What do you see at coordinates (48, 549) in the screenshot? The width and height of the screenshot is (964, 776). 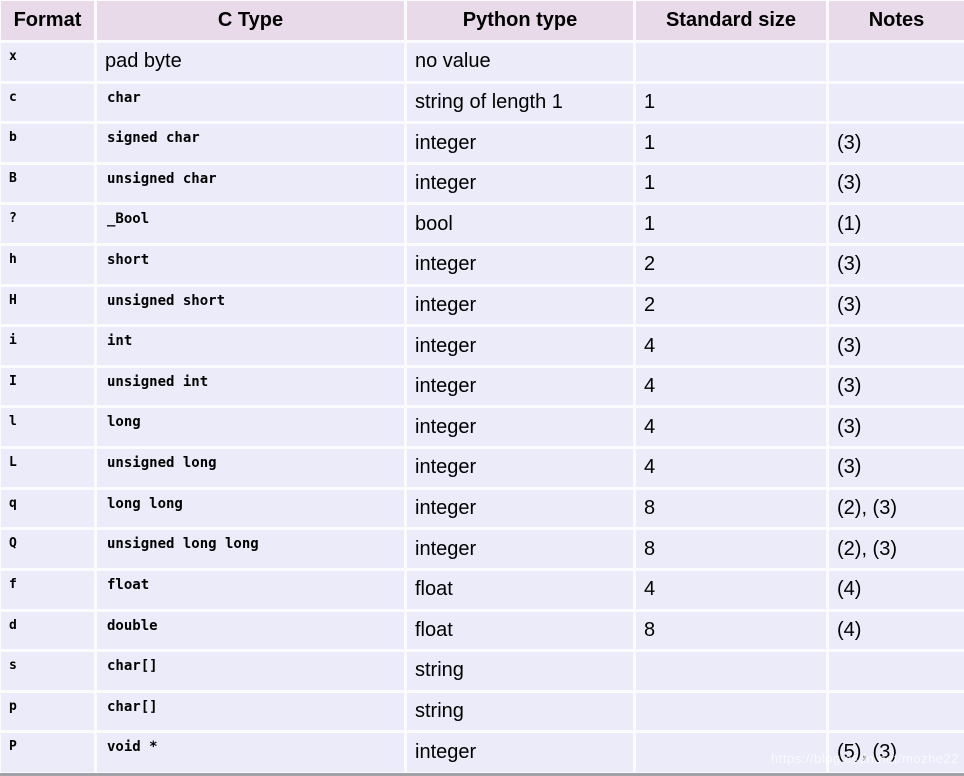 I see `cell-format: Q` at bounding box center [48, 549].